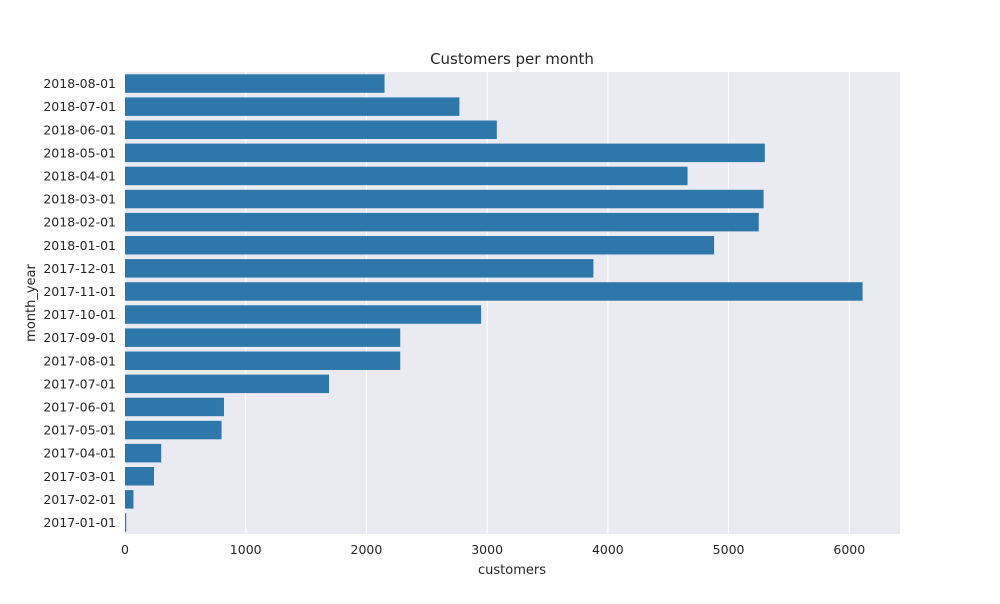  Describe the element at coordinates (79, 129) in the screenshot. I see `y-tick-label: 2018-06-01` at that location.